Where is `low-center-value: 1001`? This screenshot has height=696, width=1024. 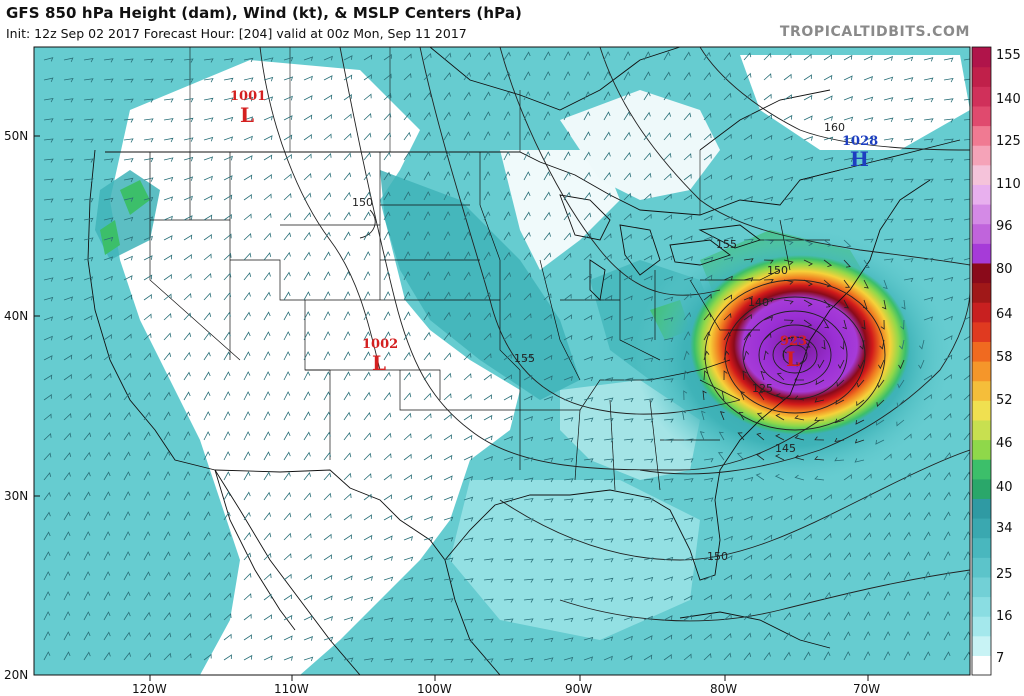
low-center-value: 1001 is located at coordinates (248, 96).